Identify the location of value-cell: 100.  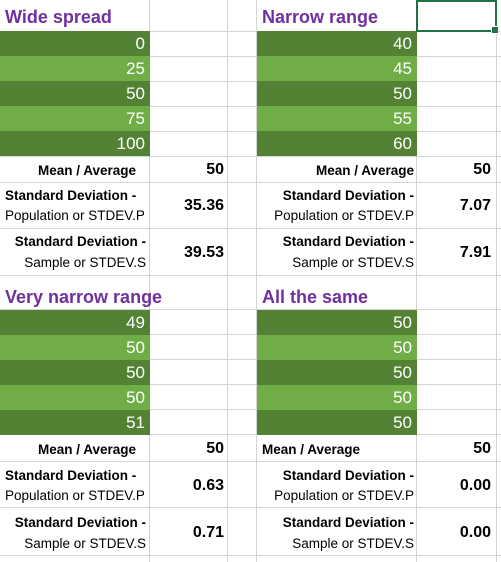
(75, 143).